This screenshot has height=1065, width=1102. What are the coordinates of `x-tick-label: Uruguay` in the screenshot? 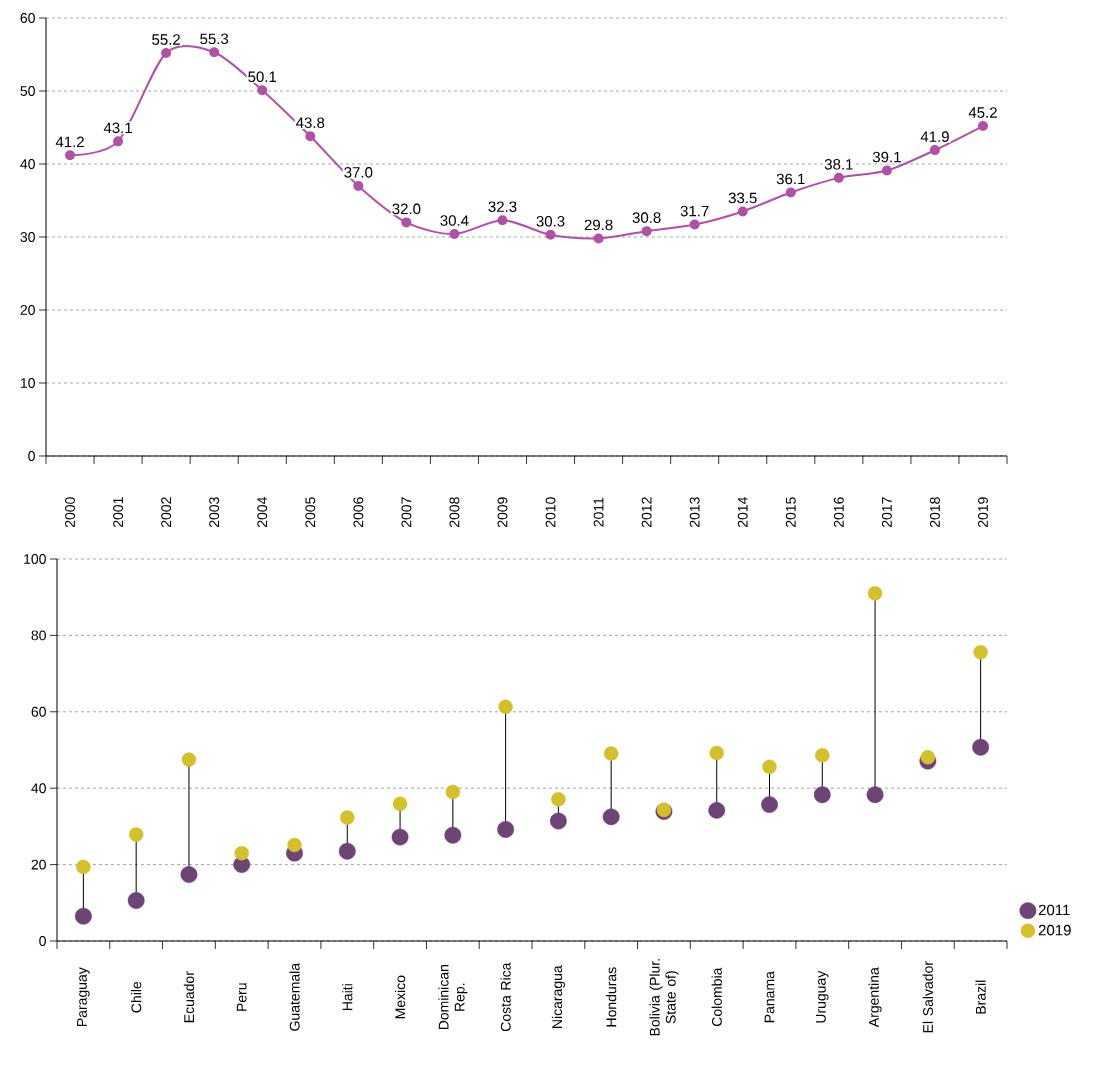 It's located at (822, 996).